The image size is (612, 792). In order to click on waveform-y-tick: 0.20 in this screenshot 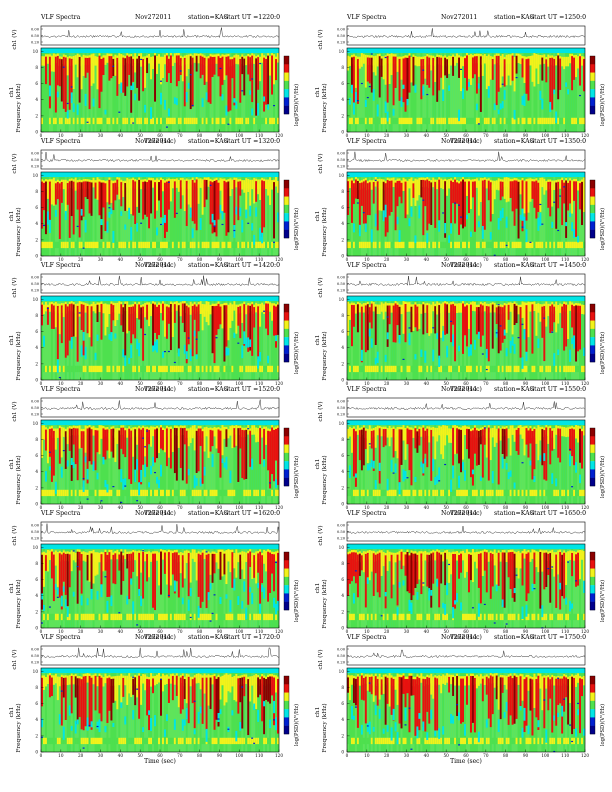, I will do `click(35, 539)`.